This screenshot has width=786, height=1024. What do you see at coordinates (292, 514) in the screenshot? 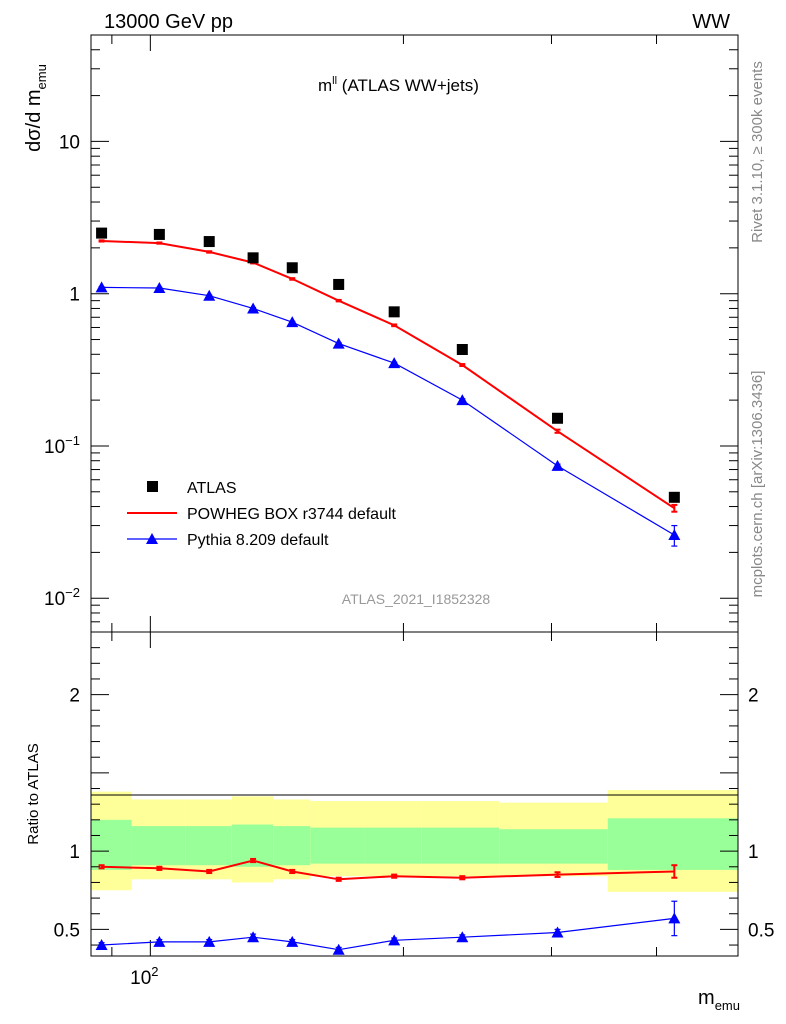
I see `legend-label-powheg: POWHEG BOX r3744 default` at bounding box center [292, 514].